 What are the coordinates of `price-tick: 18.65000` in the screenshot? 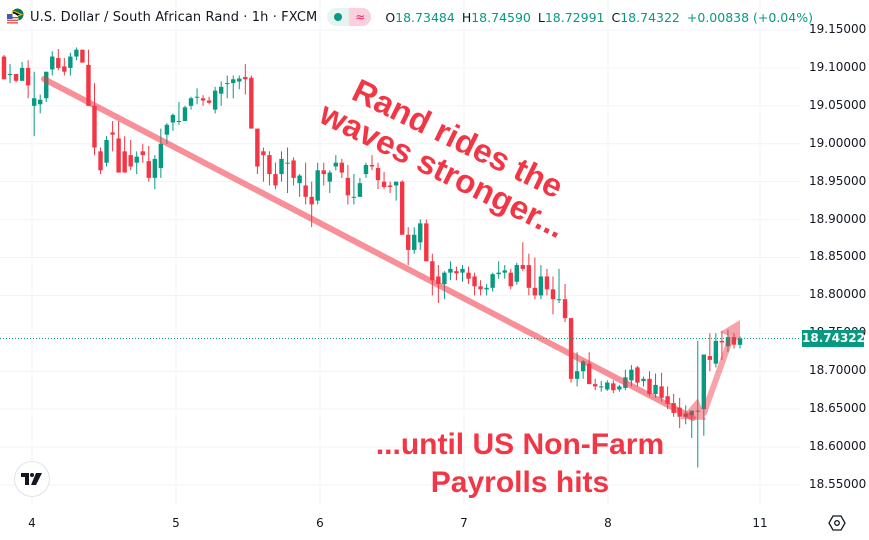 It's located at (838, 408).